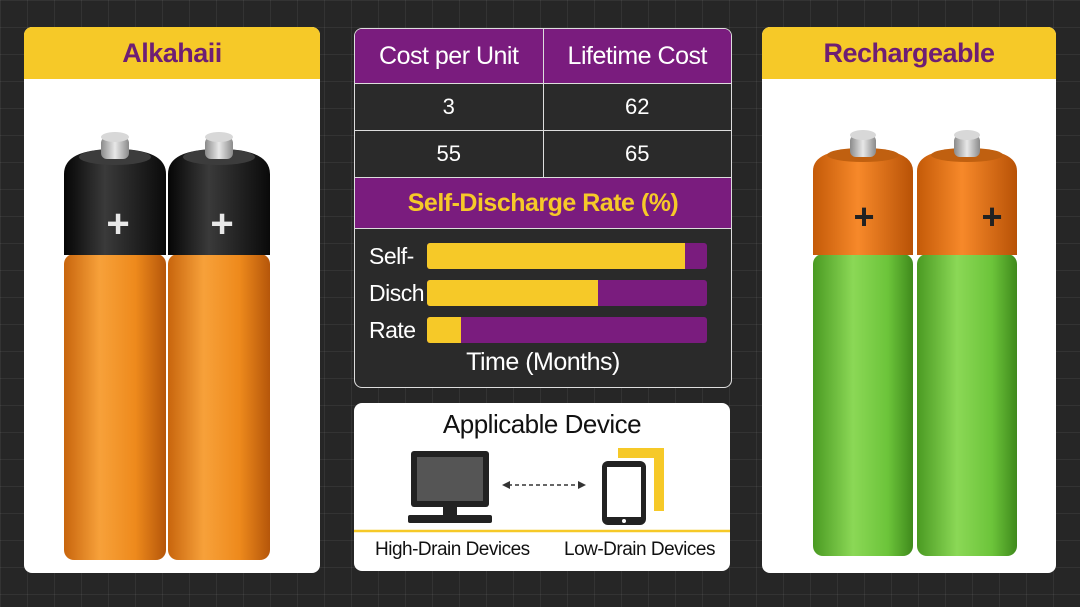  What do you see at coordinates (448, 153) in the screenshot?
I see `cost-per-unit-cell: 55` at bounding box center [448, 153].